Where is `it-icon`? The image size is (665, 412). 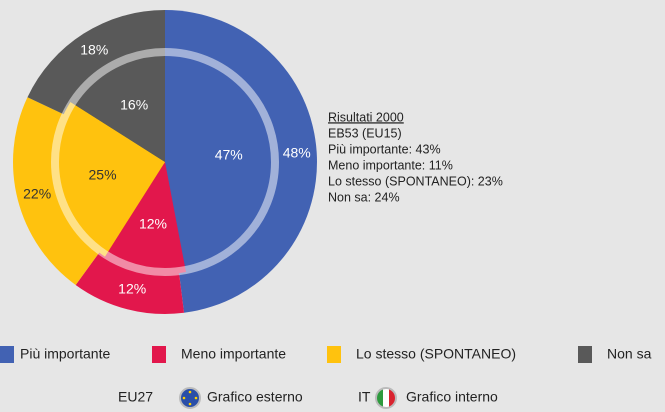 it-icon is located at coordinates (386, 398).